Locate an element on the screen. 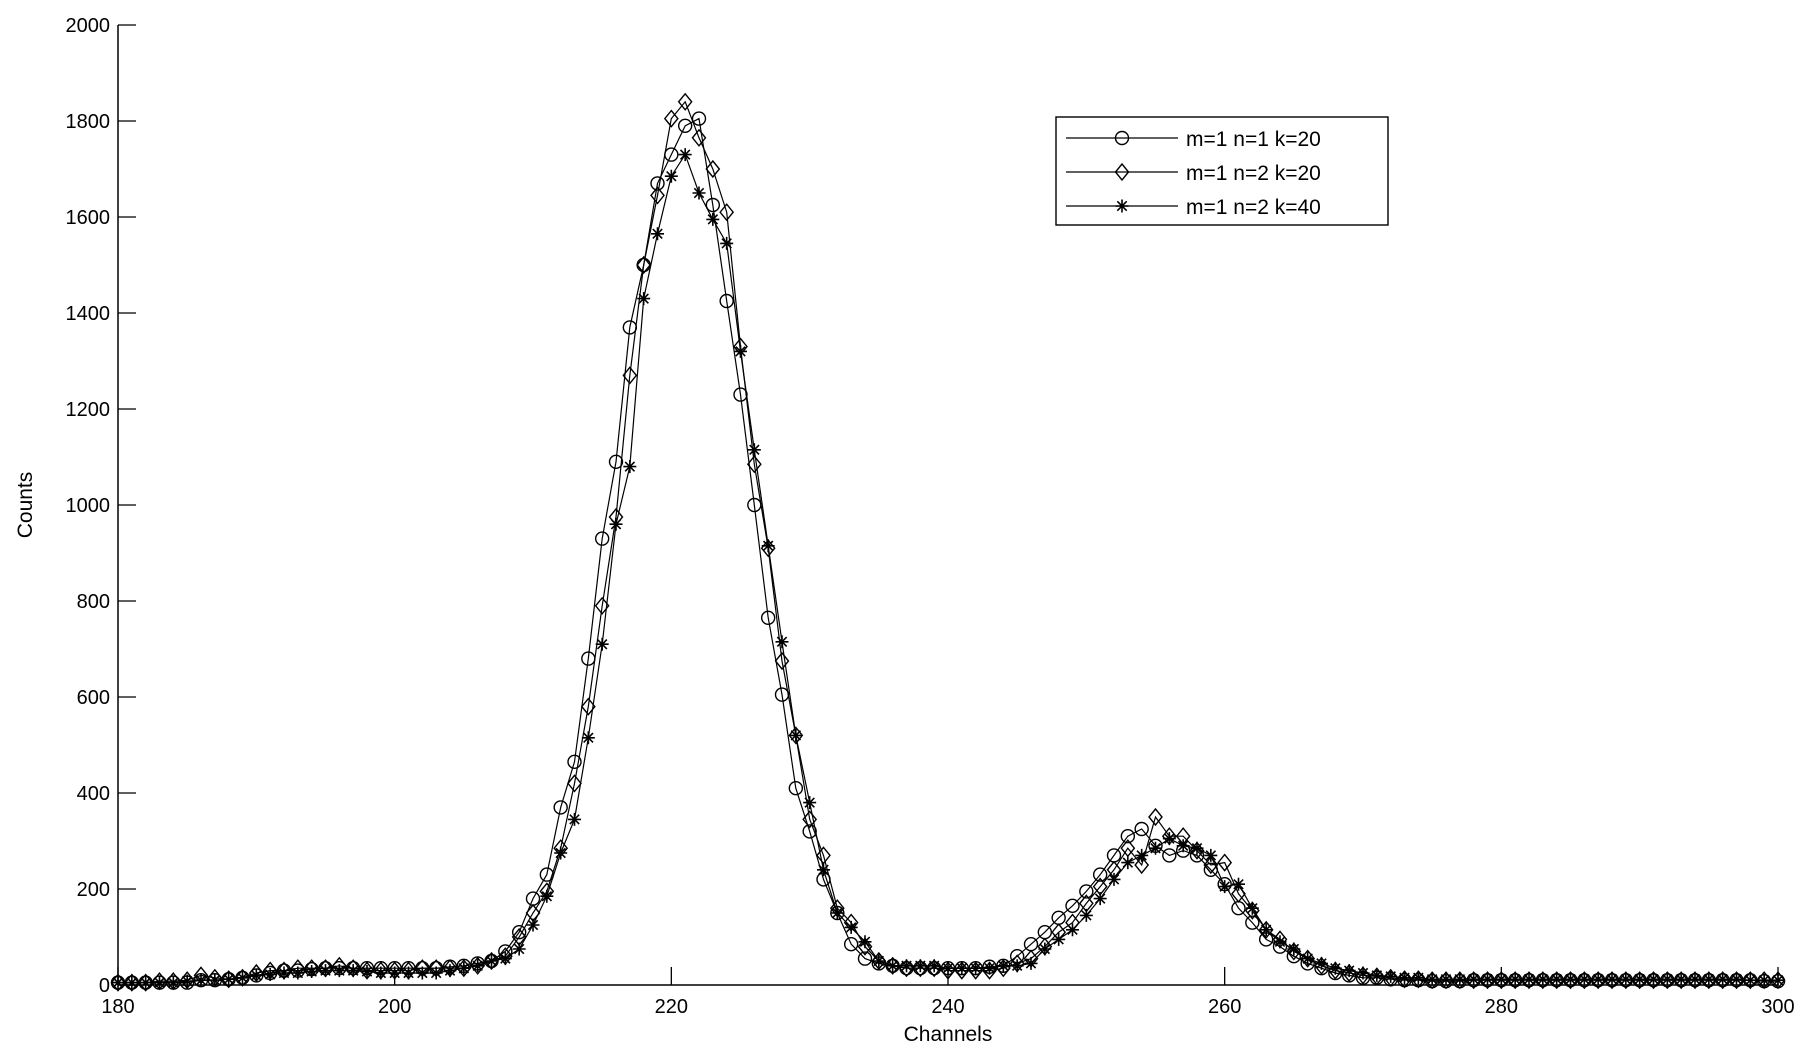 The width and height of the screenshot is (1813, 1061). legend-label: m=1 n=2 k=40 is located at coordinates (1253, 207).